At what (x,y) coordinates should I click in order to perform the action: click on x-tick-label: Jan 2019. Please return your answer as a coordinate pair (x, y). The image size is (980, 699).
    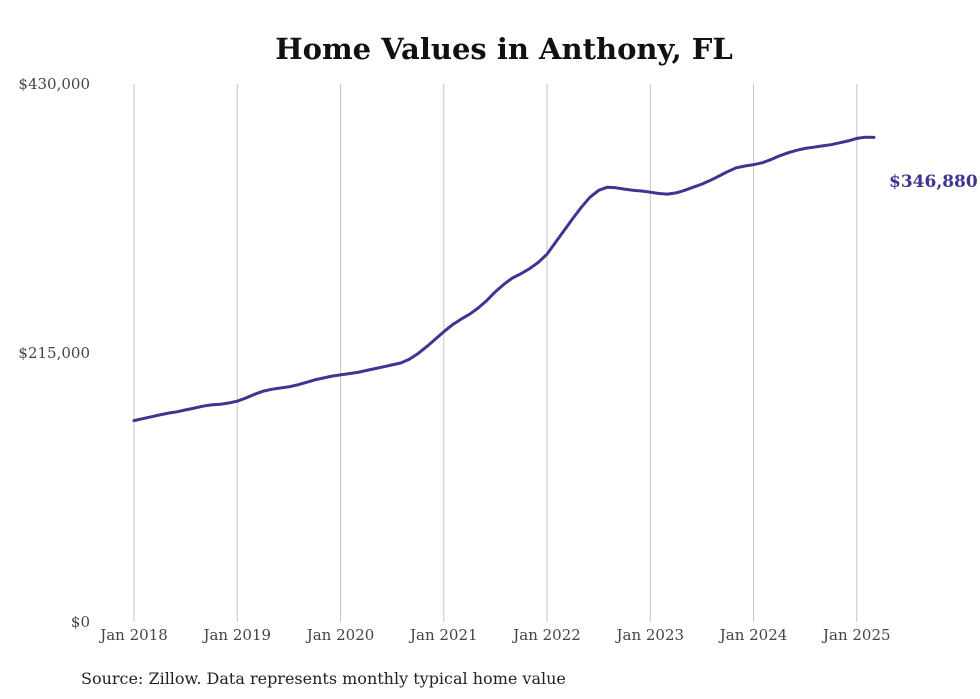
    Looking at the image, I should click on (236, 635).